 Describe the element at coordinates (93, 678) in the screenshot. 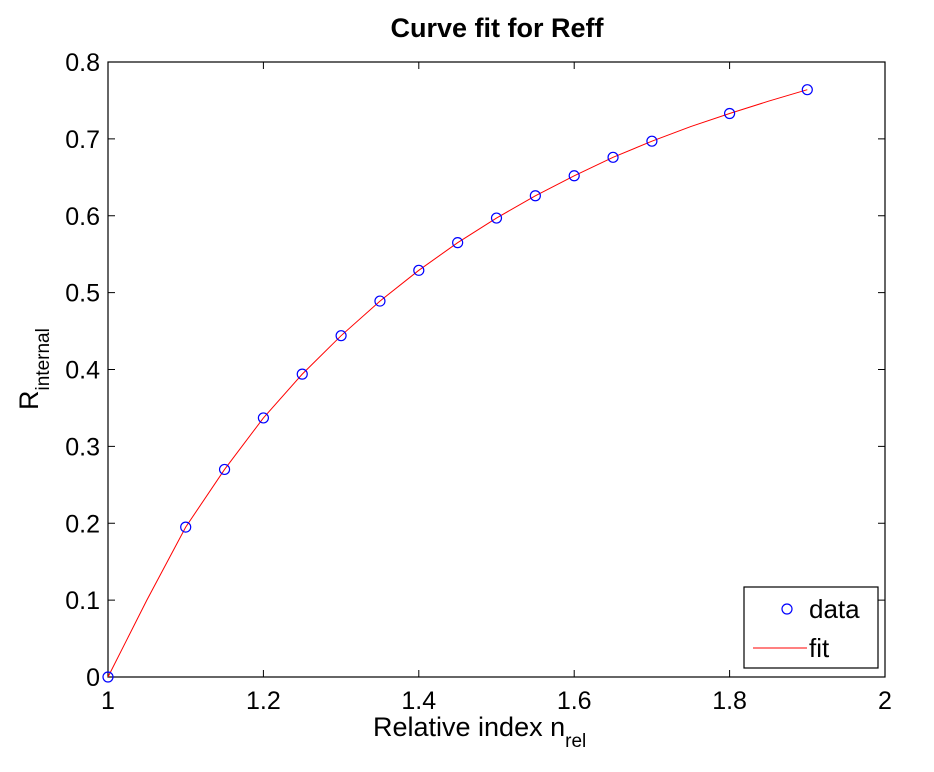

I see `y-tick-label: 0` at that location.